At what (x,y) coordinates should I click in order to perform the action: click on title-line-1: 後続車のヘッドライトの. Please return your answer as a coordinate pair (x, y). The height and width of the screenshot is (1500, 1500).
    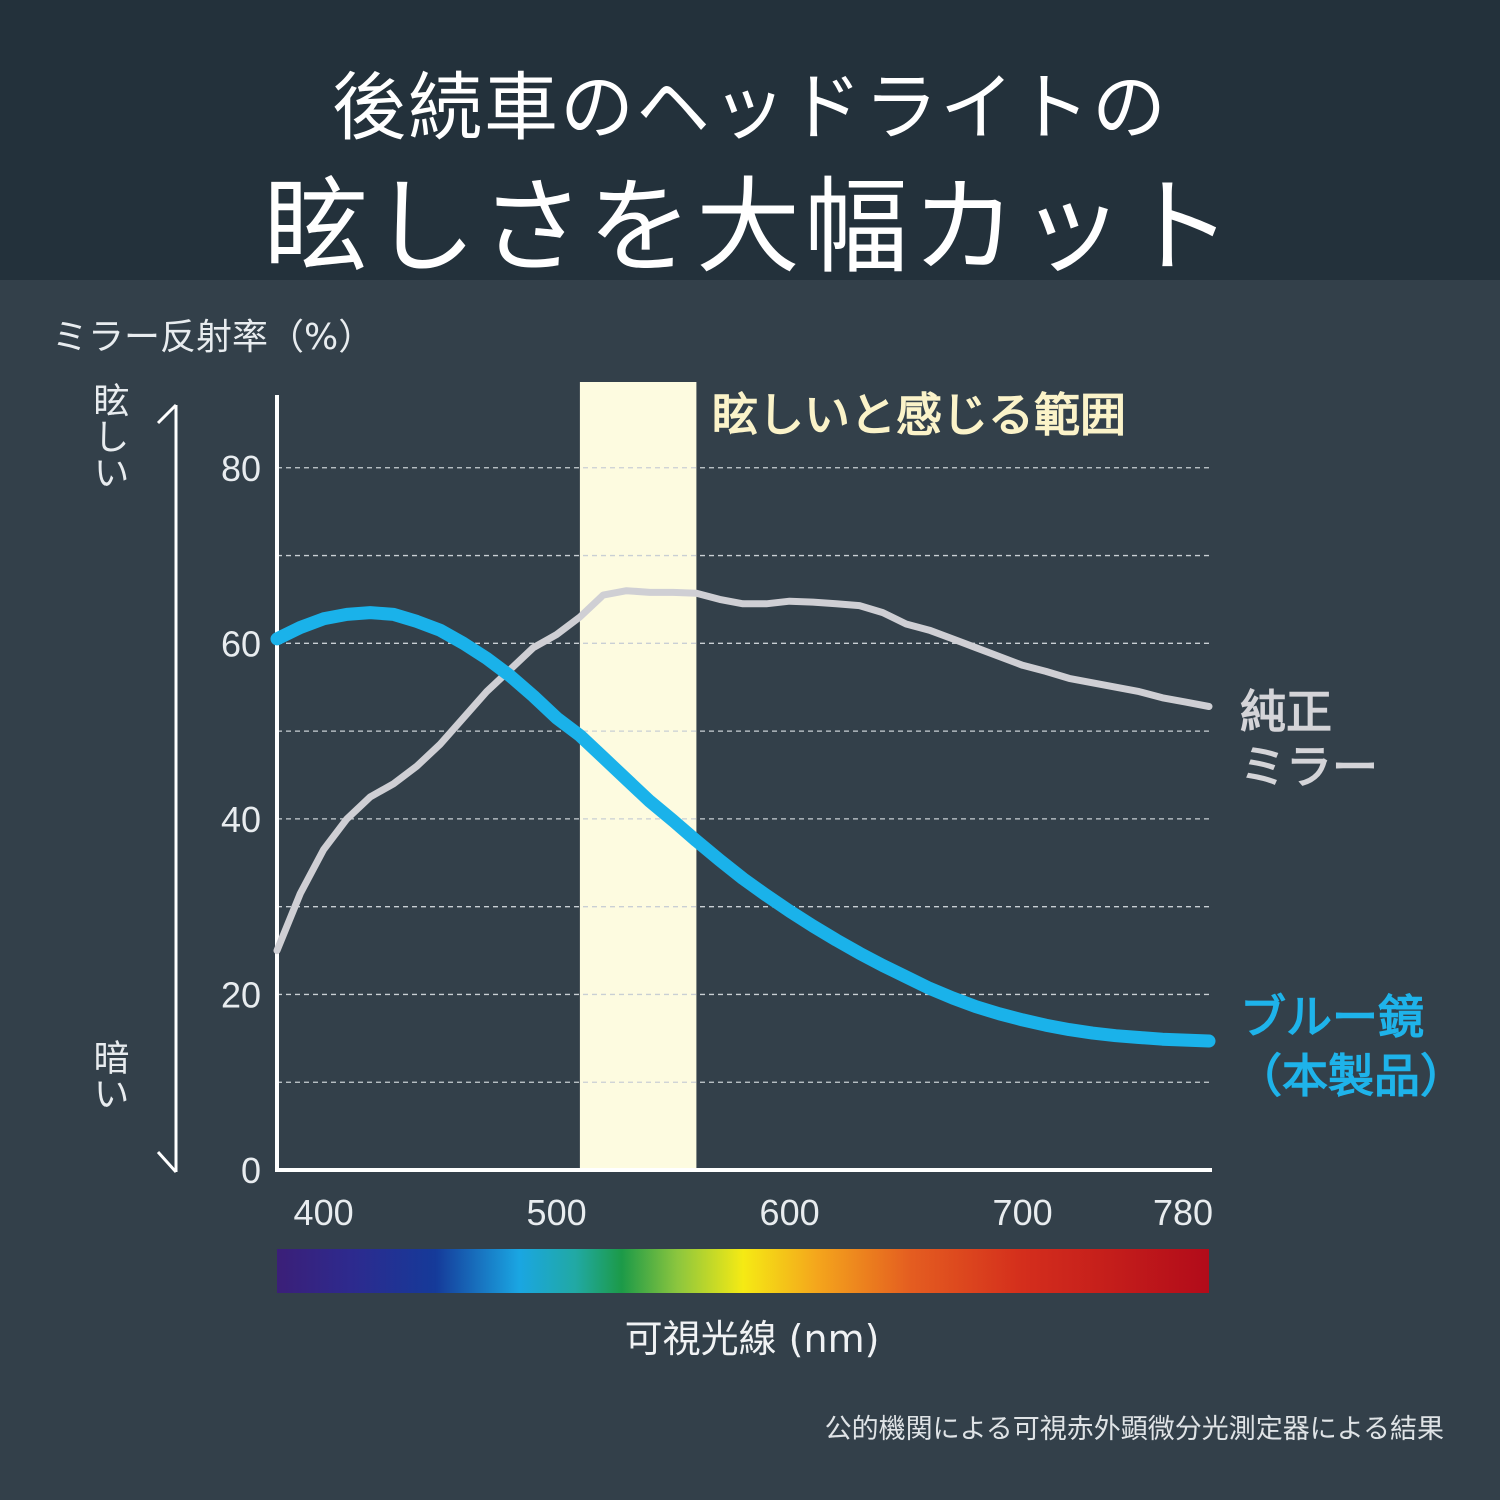
    Looking at the image, I should click on (750, 108).